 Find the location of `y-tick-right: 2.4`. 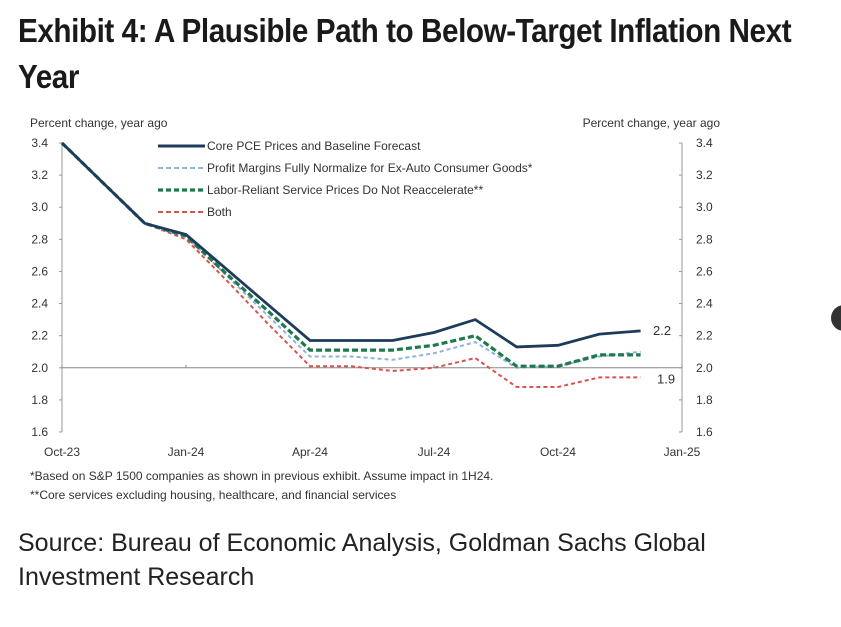

y-tick-right: 2.4 is located at coordinates (704, 304).